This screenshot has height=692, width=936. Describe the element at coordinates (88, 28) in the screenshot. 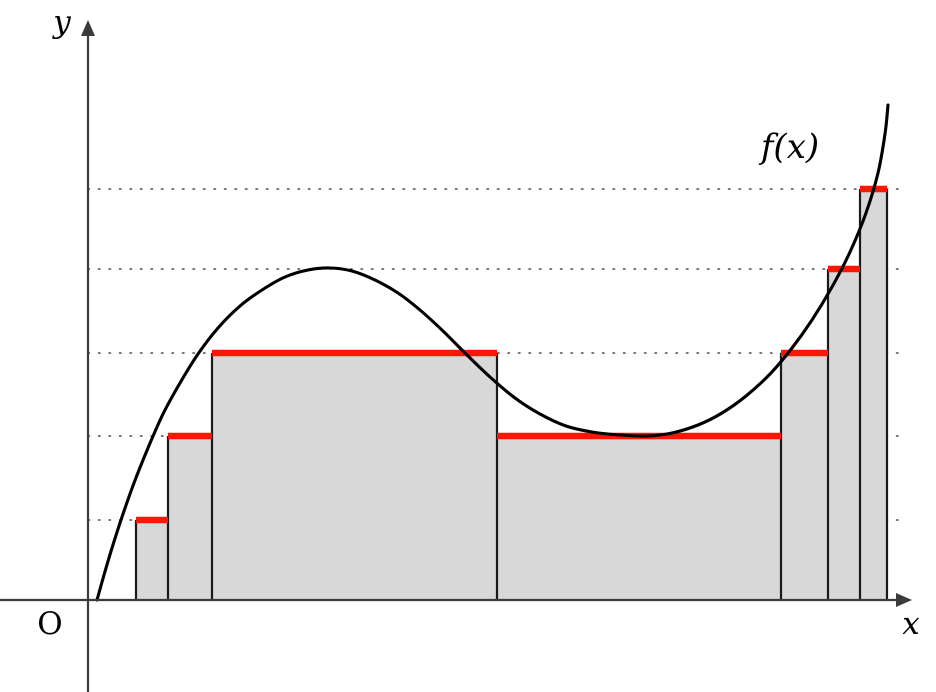

I see `y-axis-arrowhead` at that location.